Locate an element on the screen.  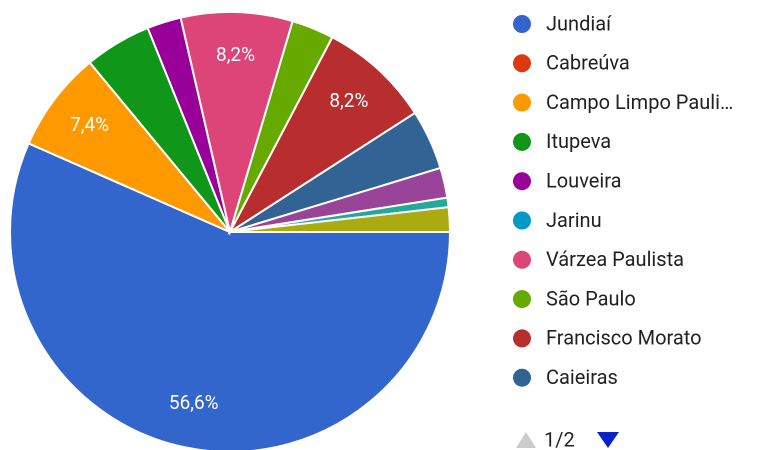
legend-label: Jundiaí is located at coordinates (579, 23).